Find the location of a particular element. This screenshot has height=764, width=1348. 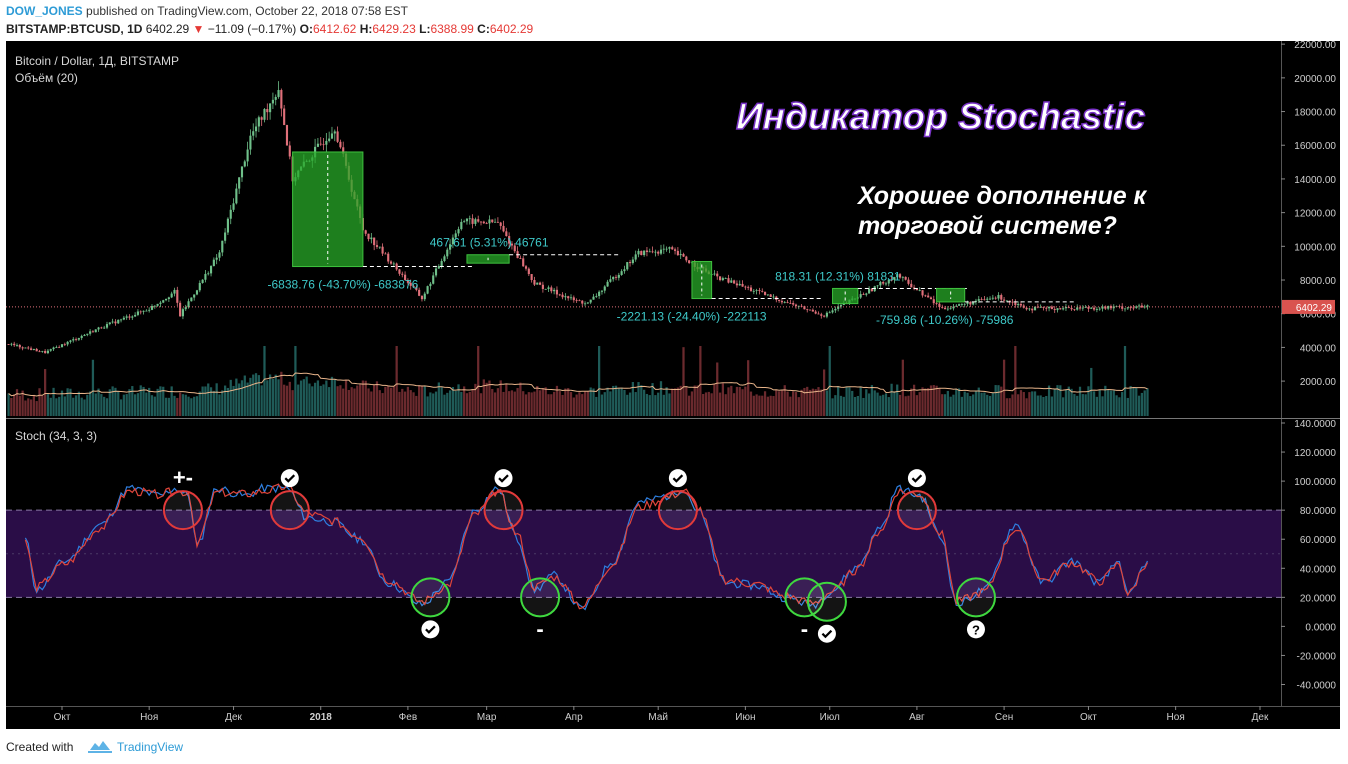

tradingview-logo-icon is located at coordinates (100, 746).